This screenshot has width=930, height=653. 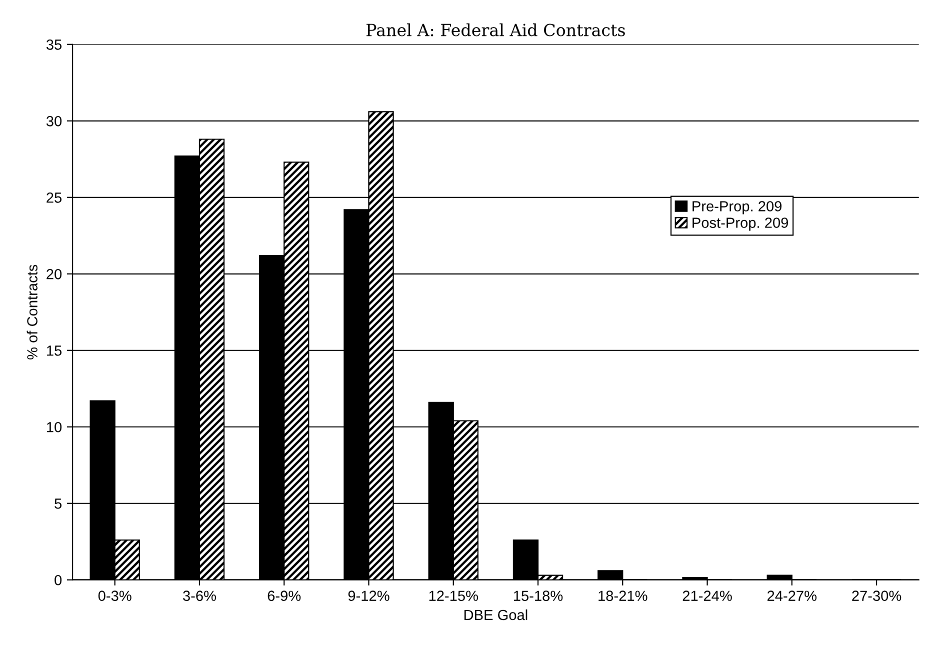 I want to click on x-tick-label: 12-15%, so click(x=453, y=595).